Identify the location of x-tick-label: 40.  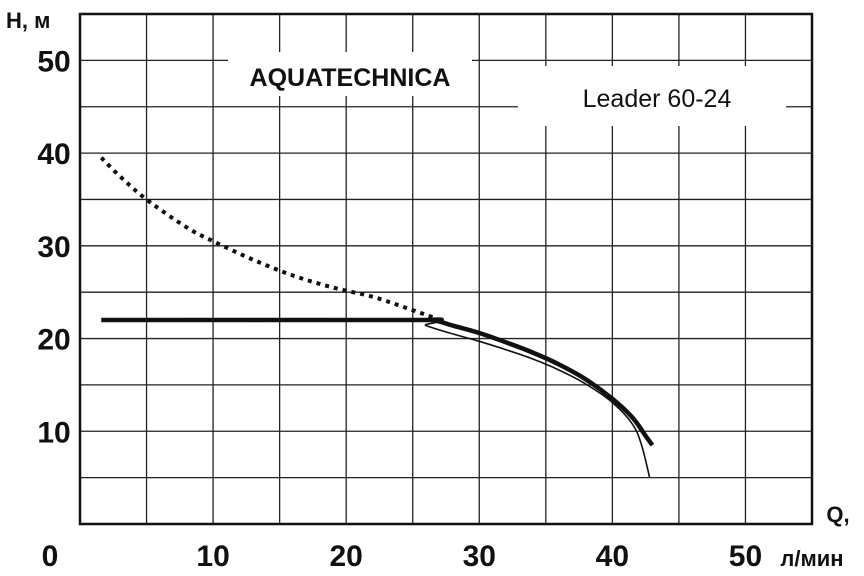
(612, 556).